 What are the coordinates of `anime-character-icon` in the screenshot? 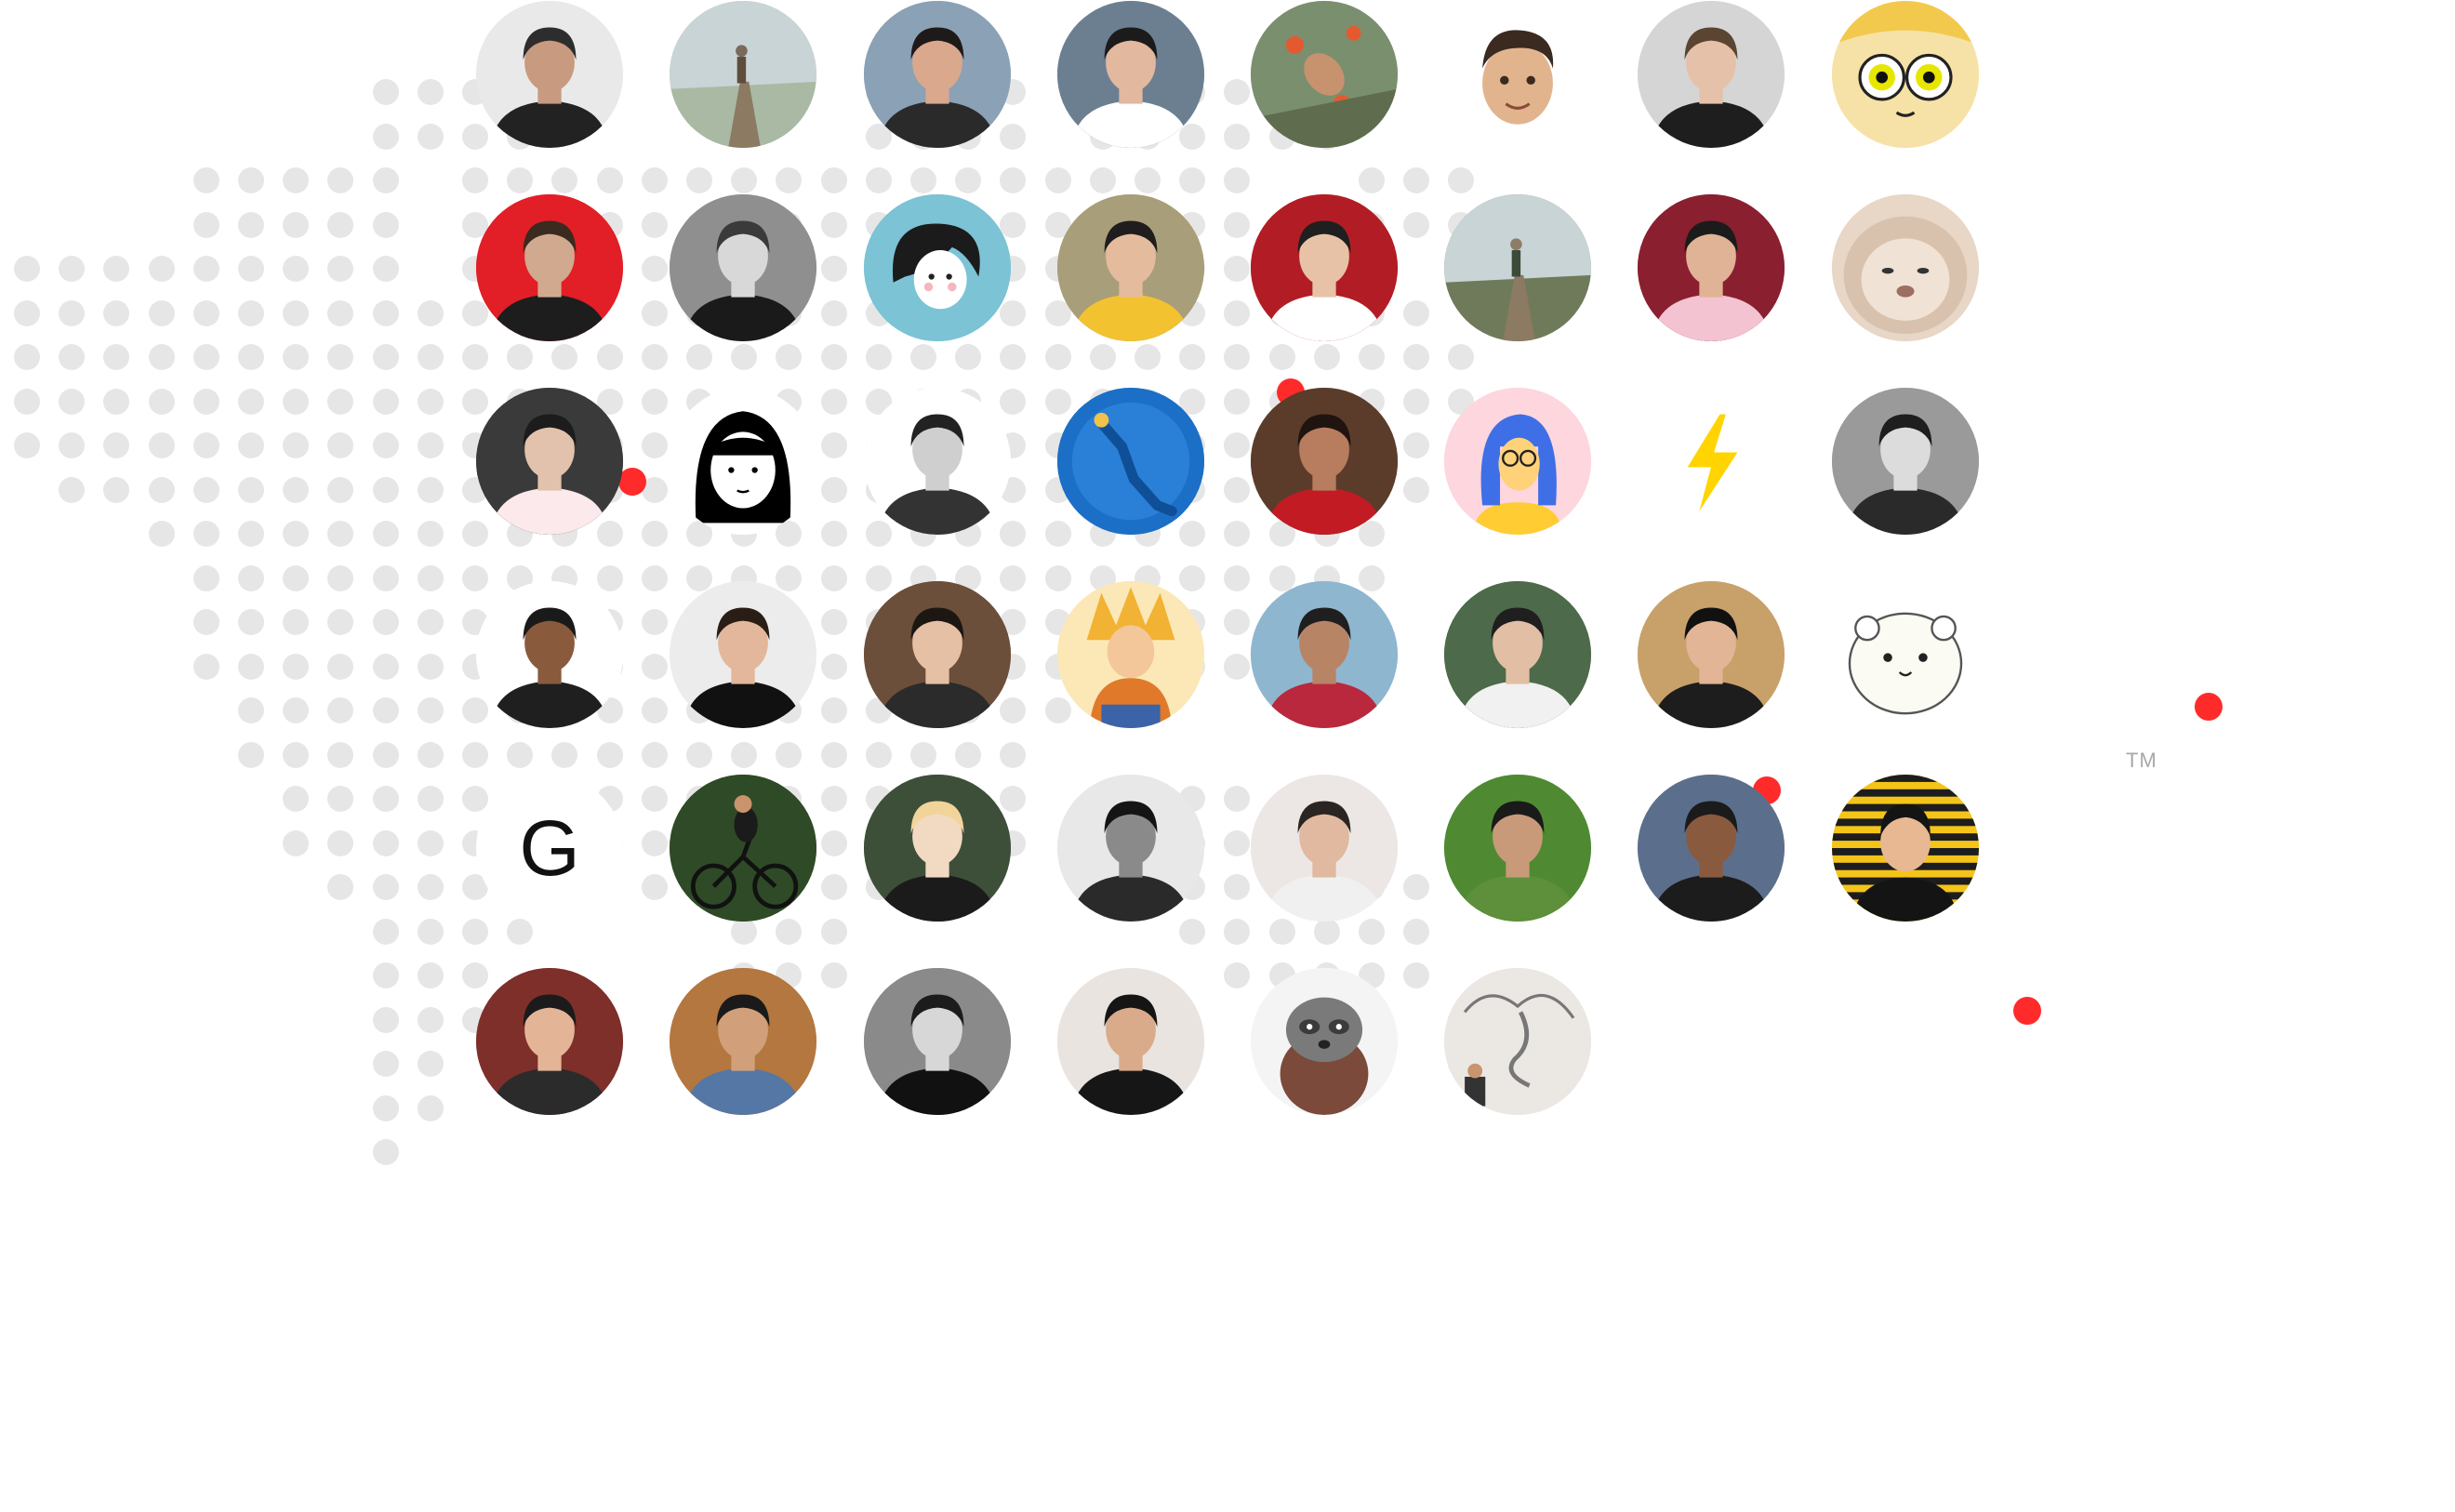 It's located at (1130, 654).